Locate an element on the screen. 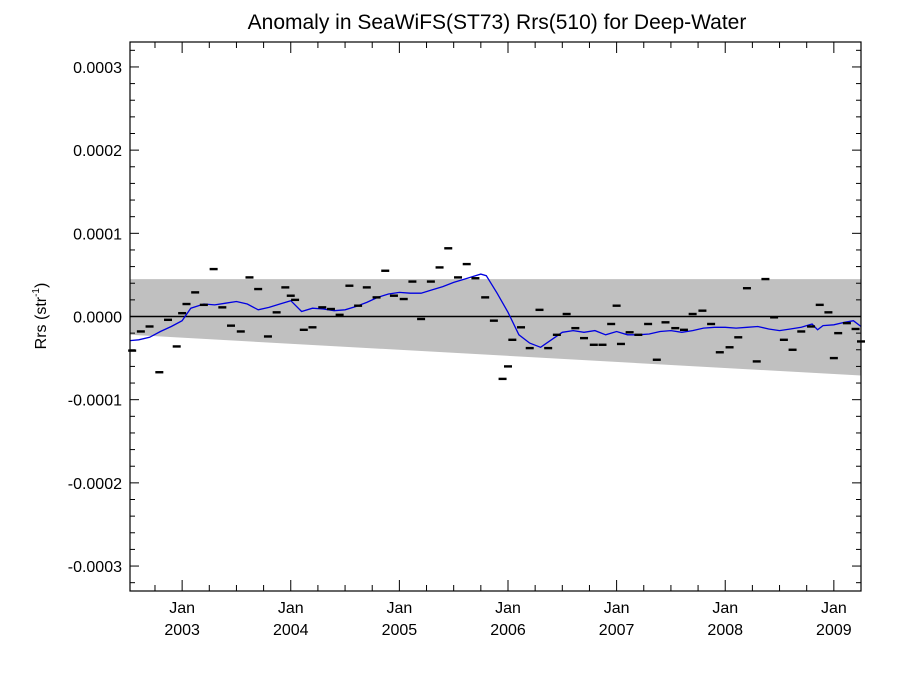 The height and width of the screenshot is (675, 900). y-tick-label: 0.0003 is located at coordinates (97, 68).